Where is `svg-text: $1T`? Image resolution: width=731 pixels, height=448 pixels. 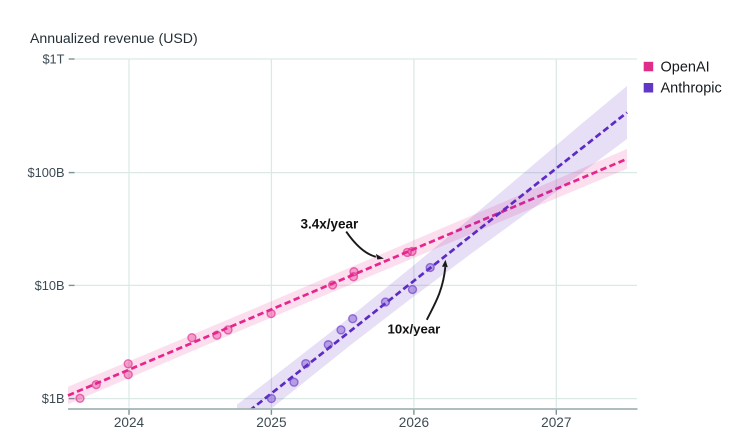
svg-text: $1T is located at coordinates (53, 59).